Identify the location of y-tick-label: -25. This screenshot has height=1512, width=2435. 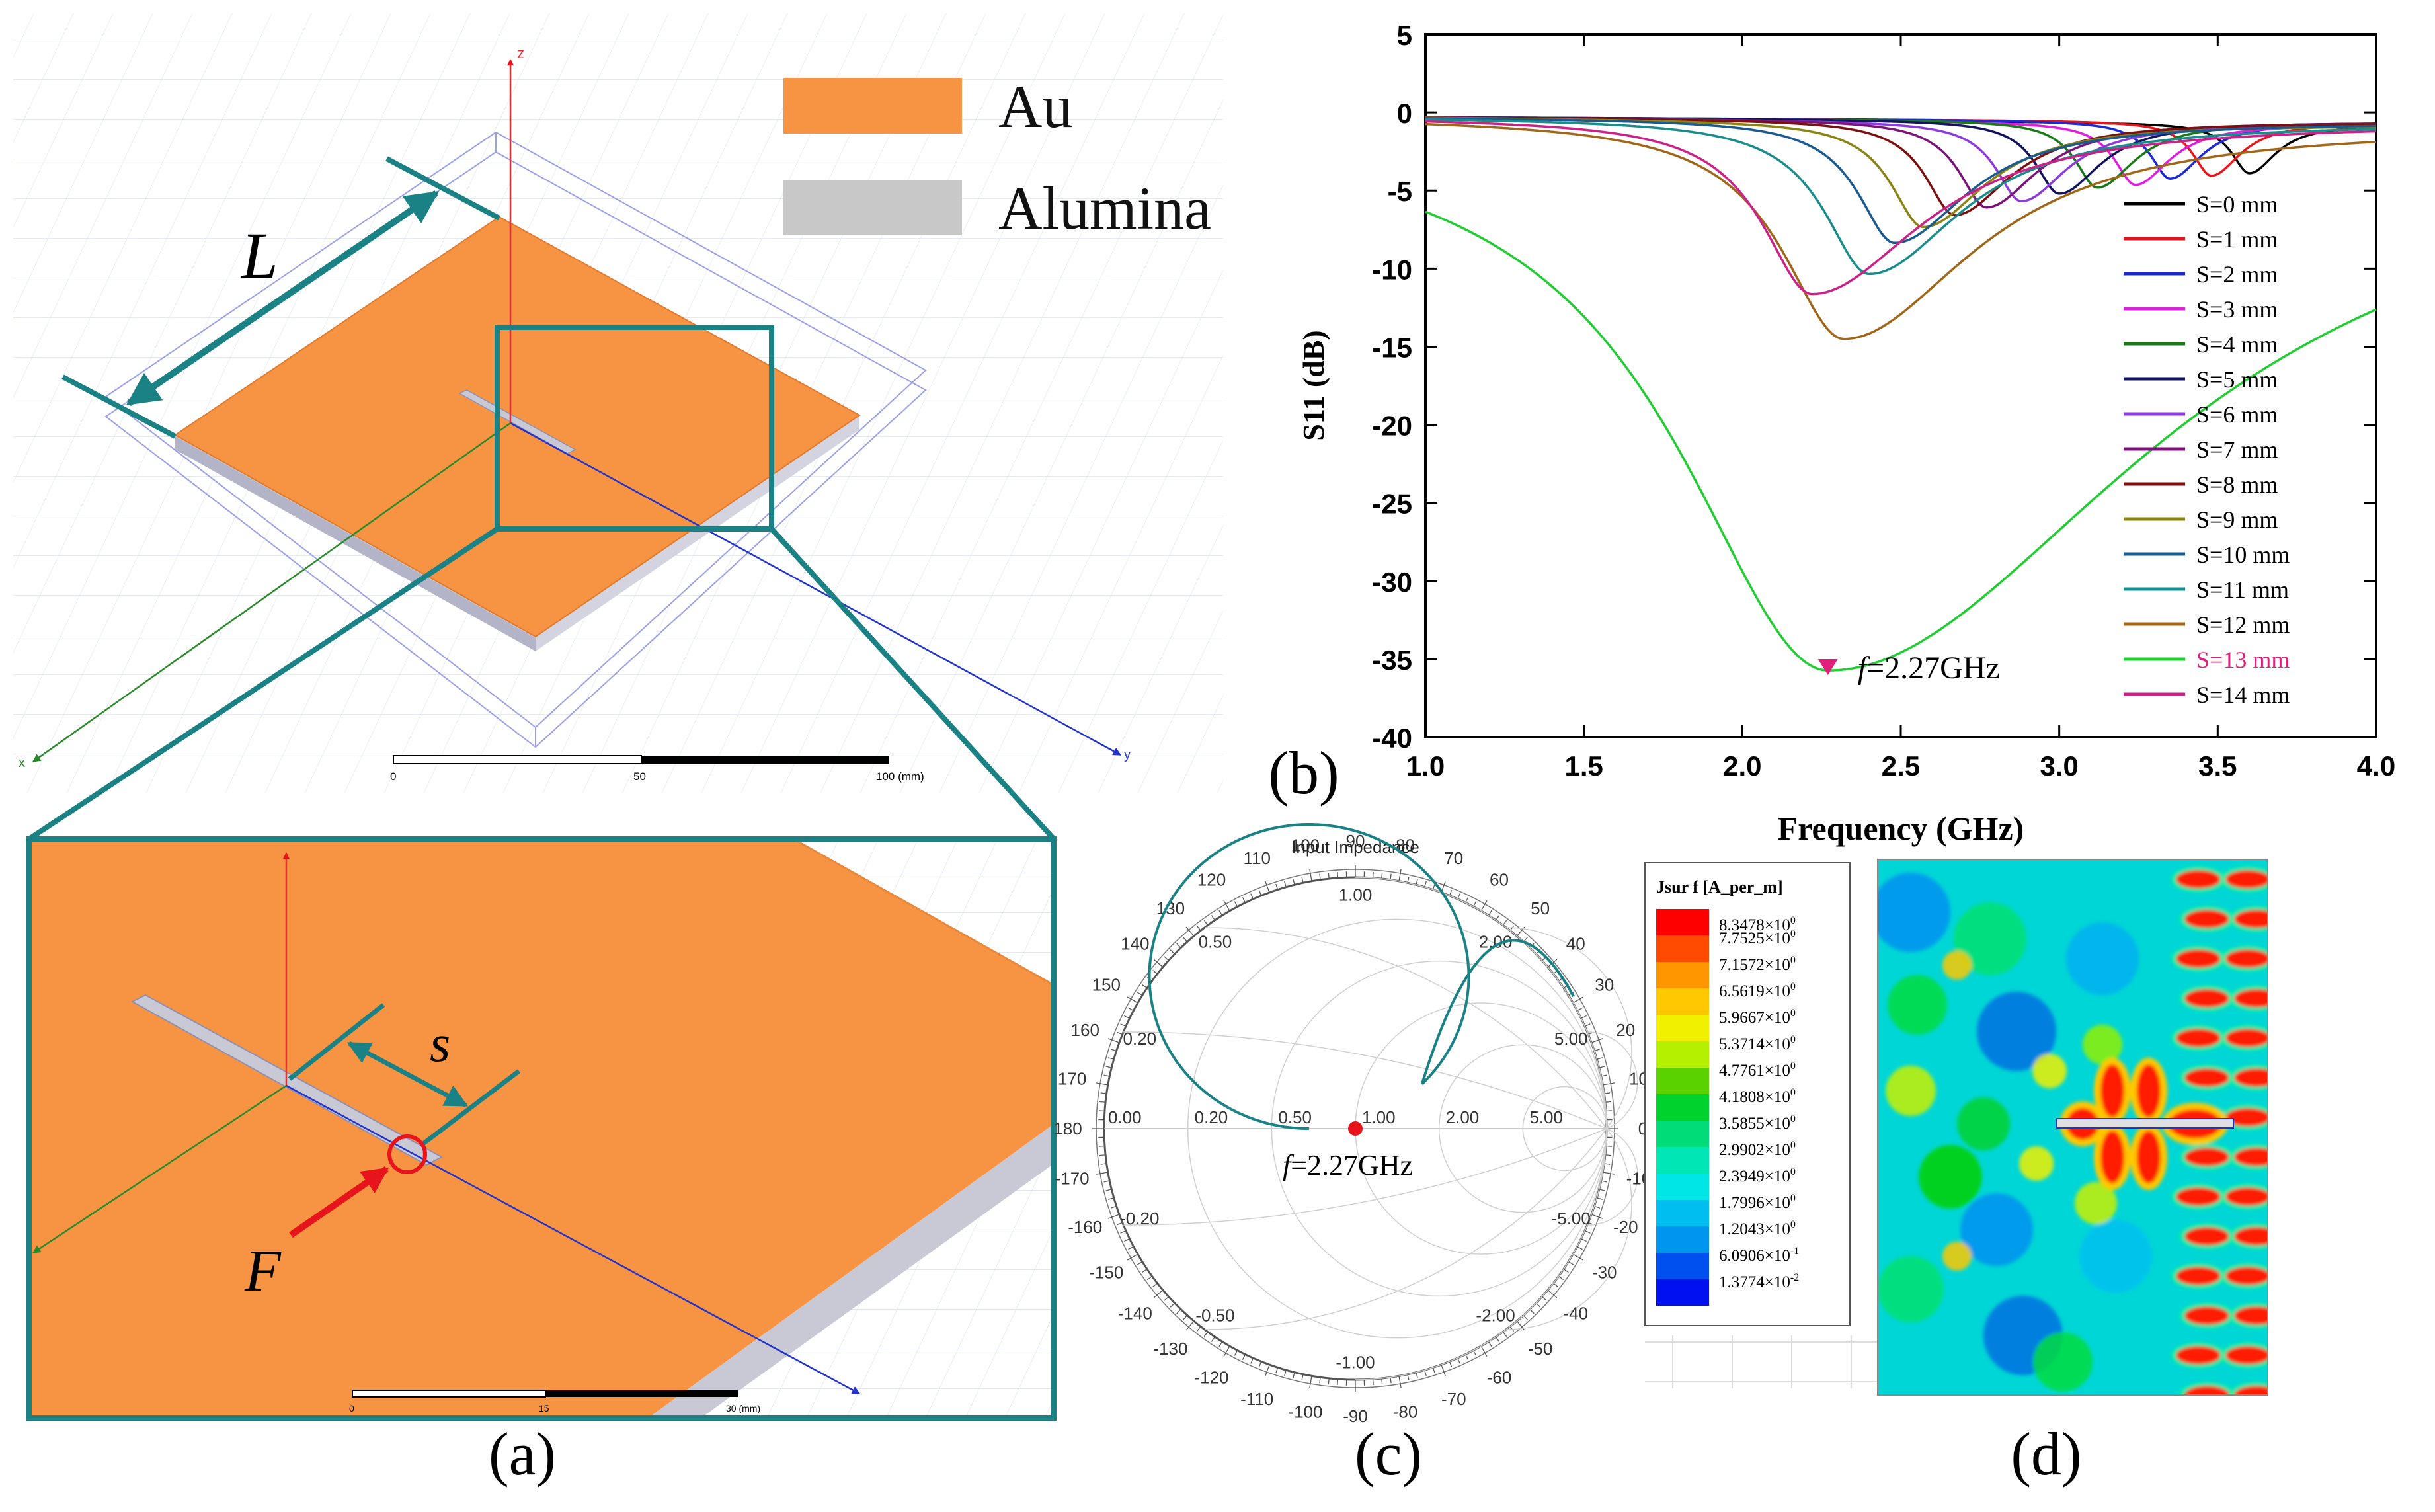
(1392, 505).